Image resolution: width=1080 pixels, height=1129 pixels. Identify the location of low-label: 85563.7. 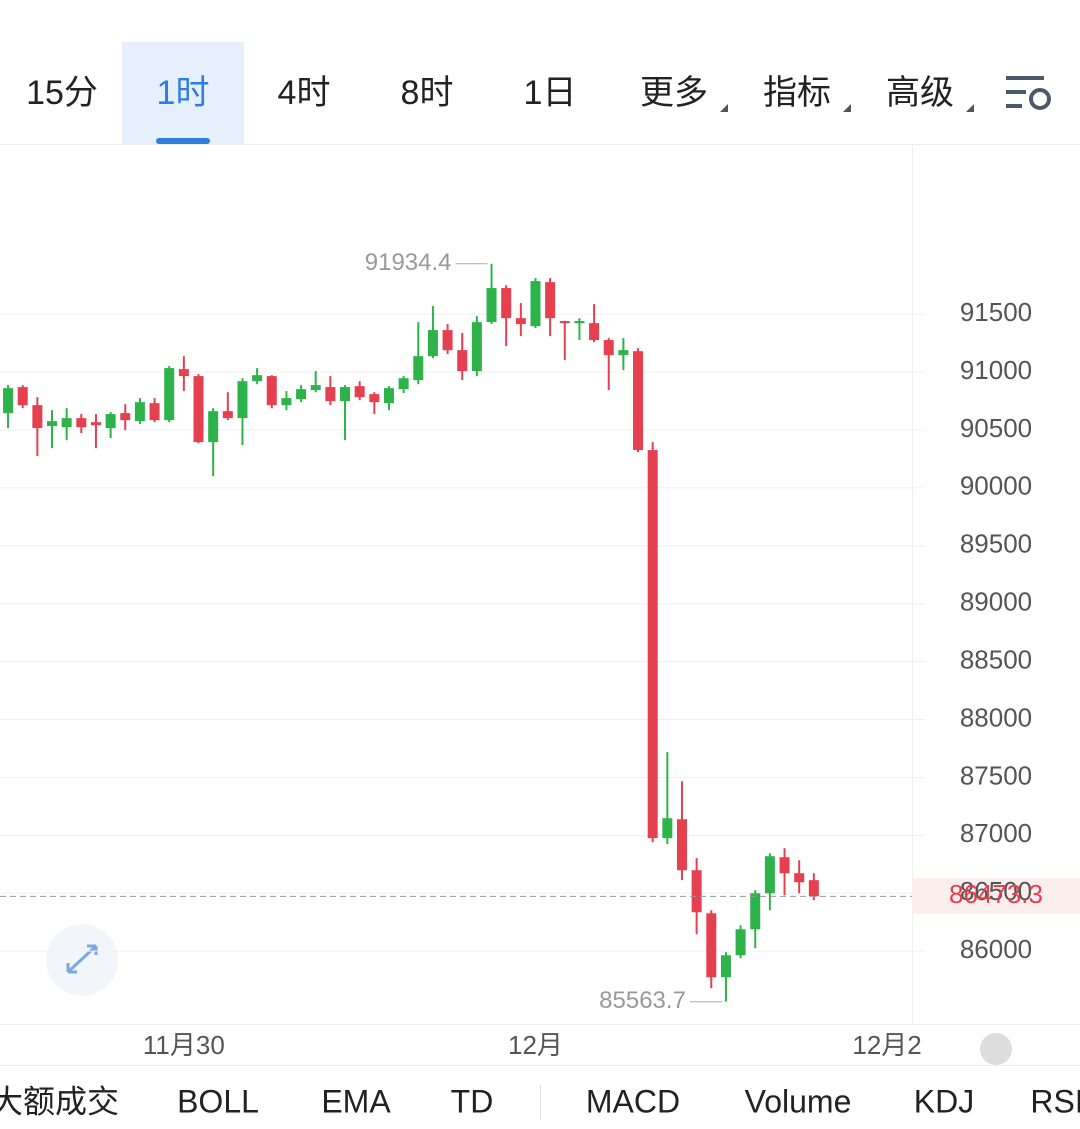
(642, 1000).